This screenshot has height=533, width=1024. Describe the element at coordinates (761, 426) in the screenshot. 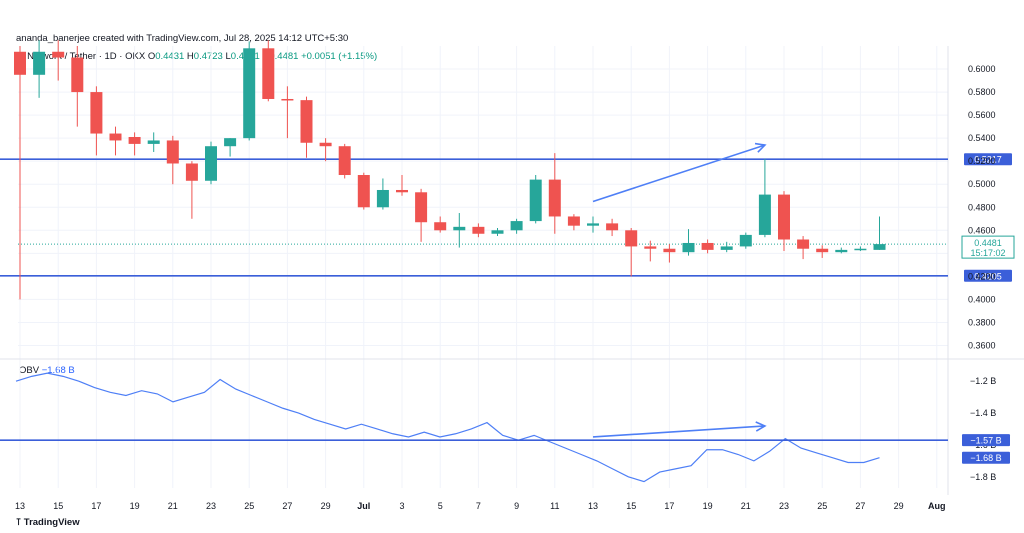

I see `obv-trend-arrow-head` at that location.